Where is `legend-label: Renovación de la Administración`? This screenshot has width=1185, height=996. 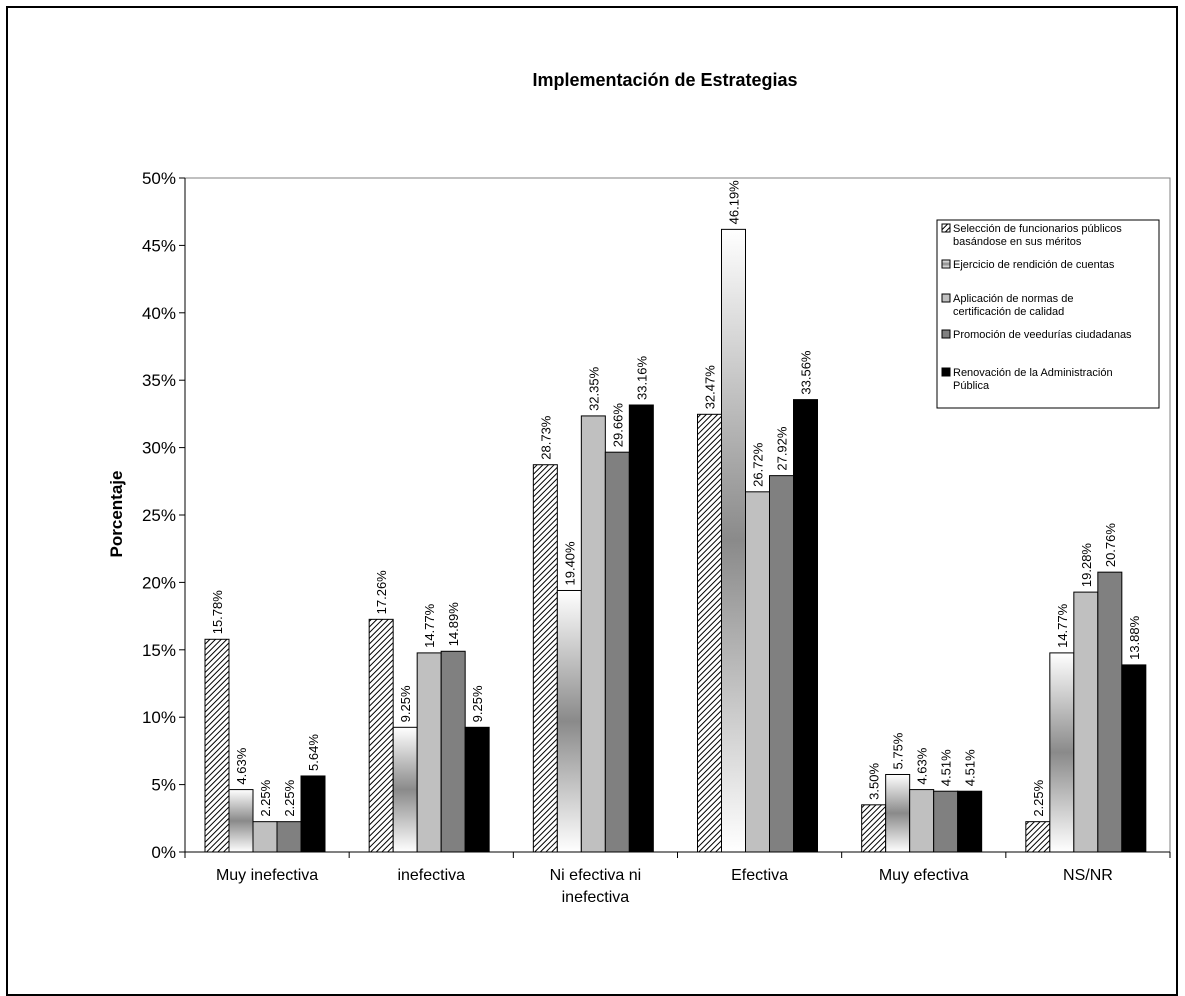
legend-label: Renovación de la Administración is located at coordinates (1033, 373).